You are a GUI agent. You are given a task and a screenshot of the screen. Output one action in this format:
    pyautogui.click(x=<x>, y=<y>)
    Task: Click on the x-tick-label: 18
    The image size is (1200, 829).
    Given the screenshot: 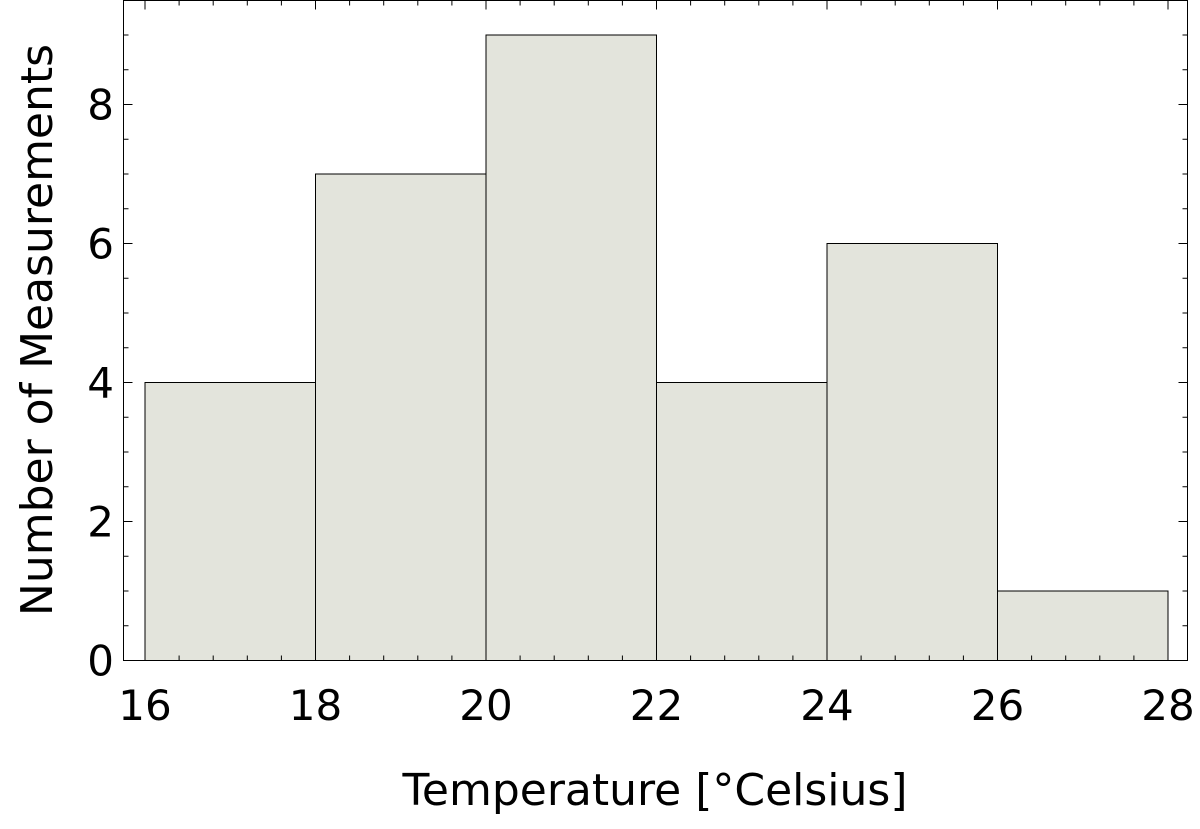 What is the action you would take?
    pyautogui.click(x=315, y=705)
    